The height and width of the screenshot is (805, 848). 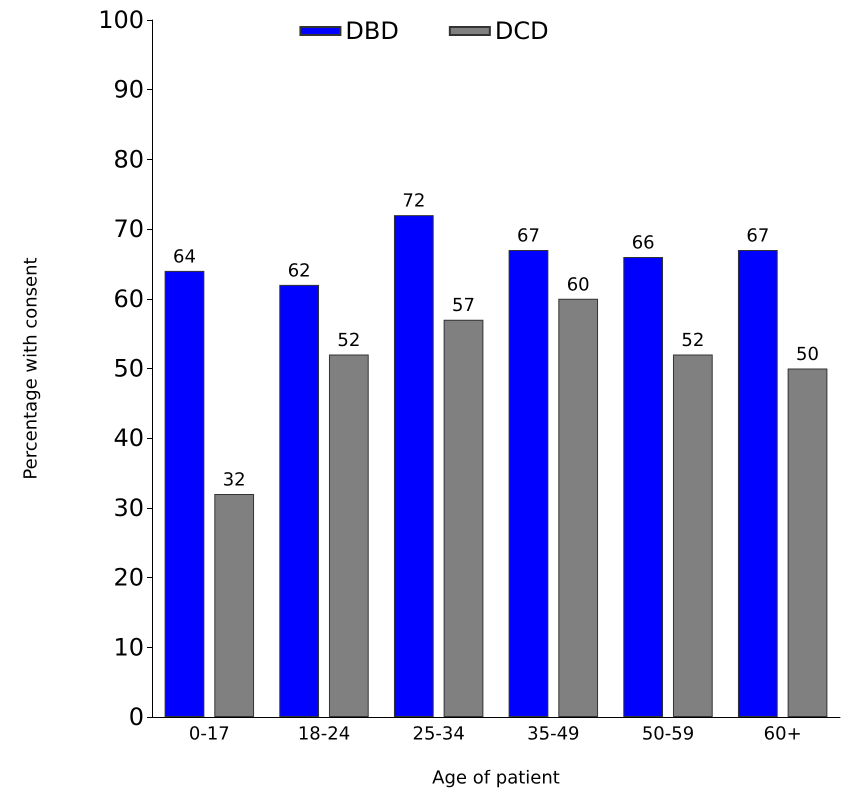 I want to click on y-tick-label: 40, so click(x=128, y=438).